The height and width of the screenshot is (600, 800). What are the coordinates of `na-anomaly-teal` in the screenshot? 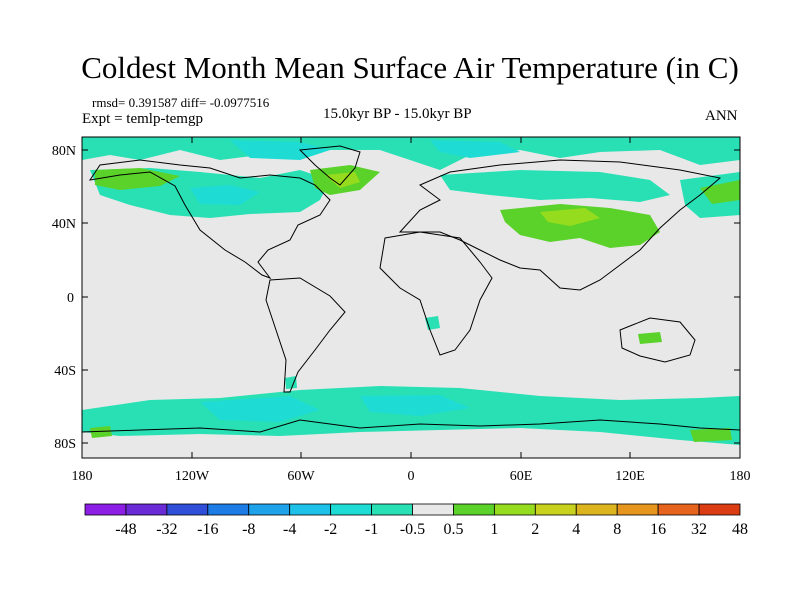 It's located at (225, 195).